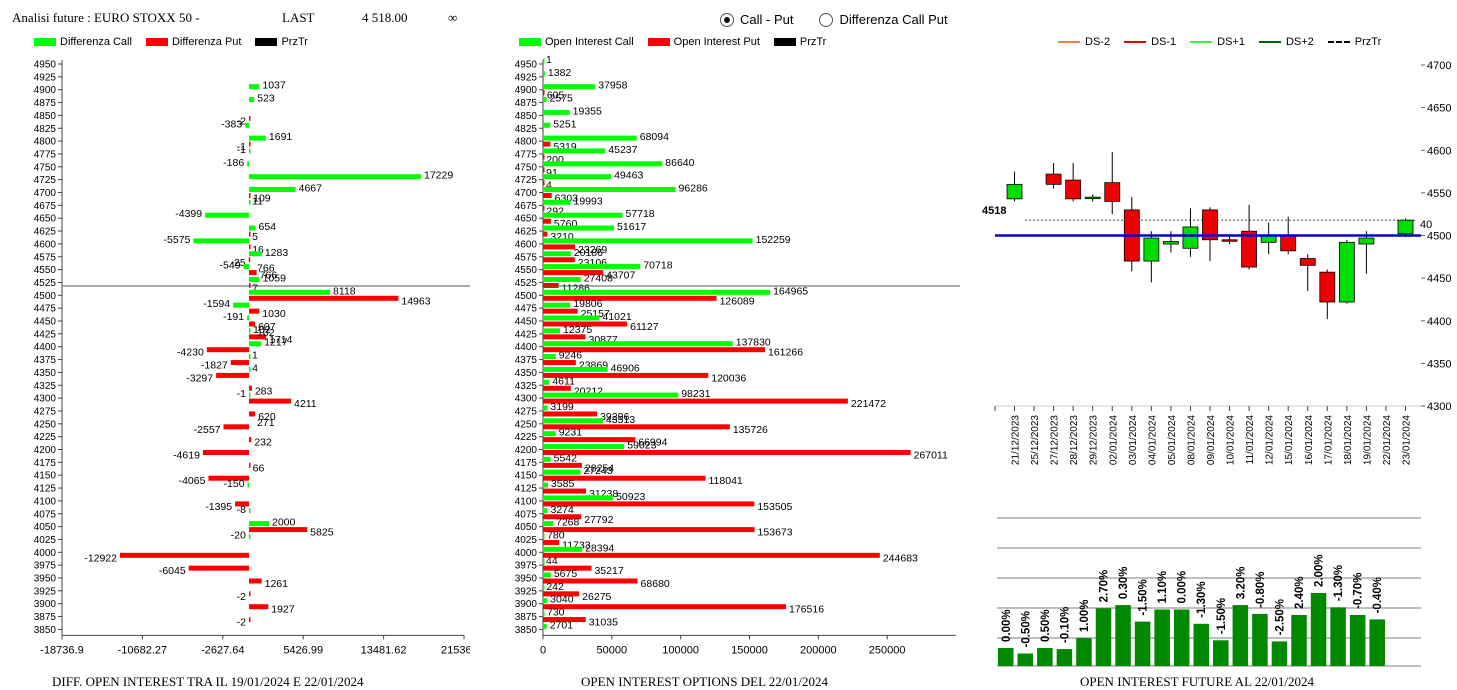 The image size is (1457, 690). What do you see at coordinates (1359, 591) in the screenshot?
I see `data-label-future: -0.70%` at bounding box center [1359, 591].